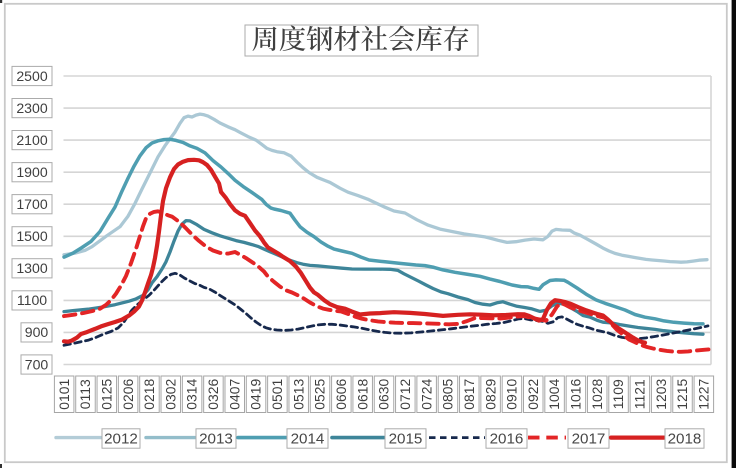 The image size is (736, 473). I want to click on svg-text: 1215, so click(682, 394).